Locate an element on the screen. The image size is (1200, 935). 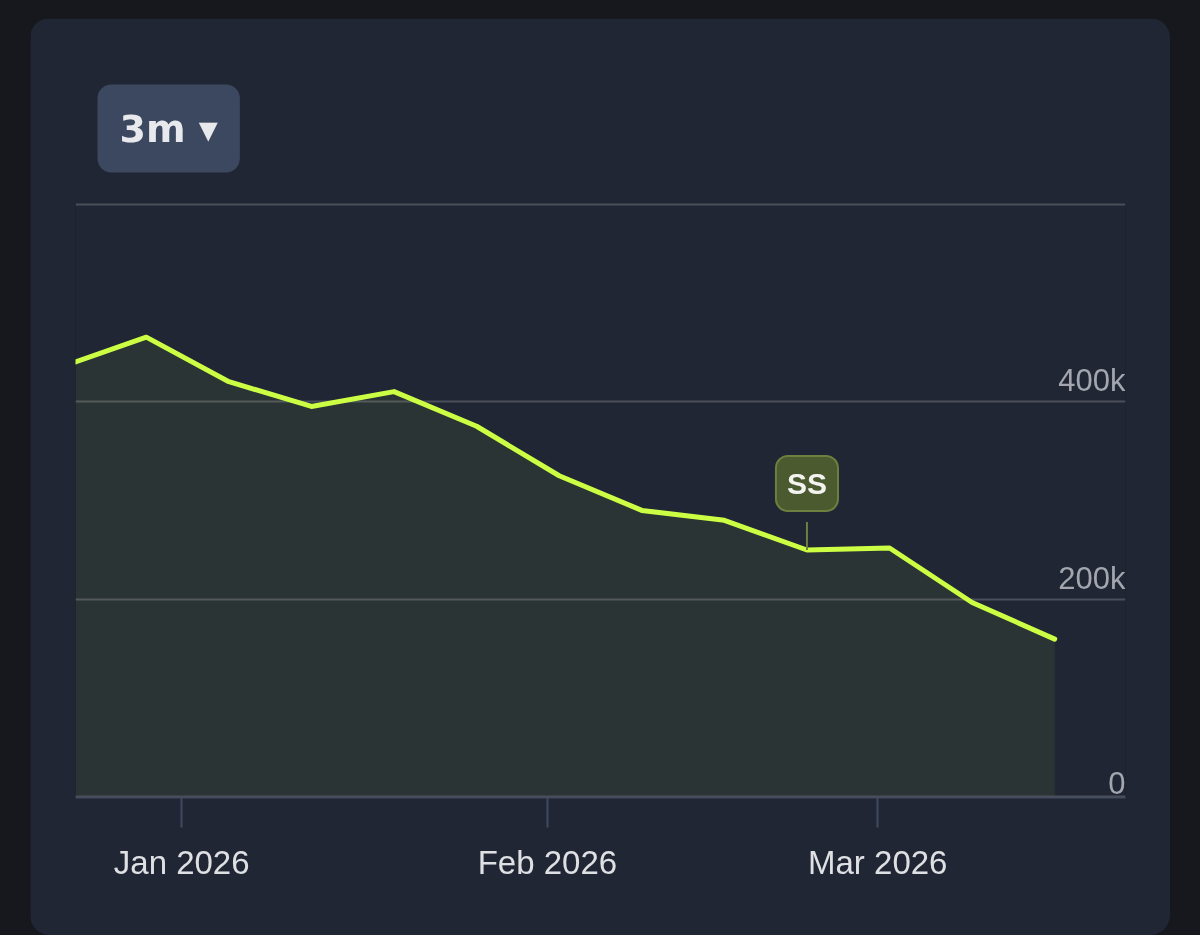
x-tick-label: Mar 2026 is located at coordinates (878, 862).